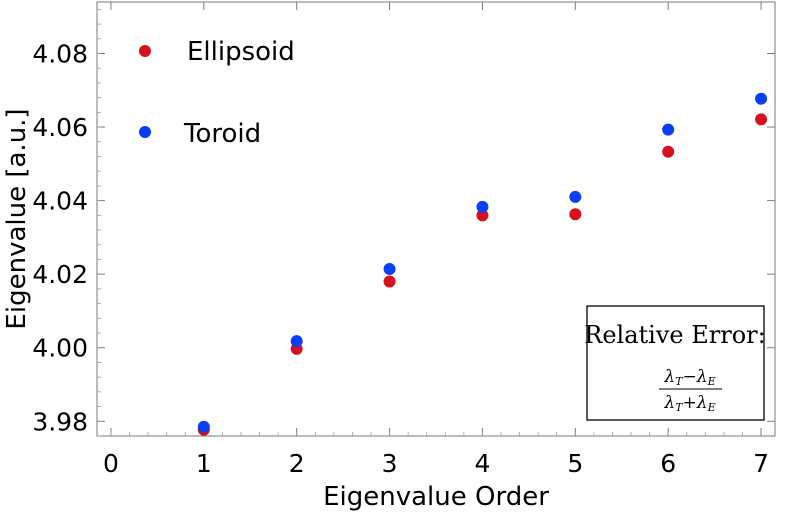 The image size is (803, 515). I want to click on legend-label-toroid: Toroid, so click(222, 134).